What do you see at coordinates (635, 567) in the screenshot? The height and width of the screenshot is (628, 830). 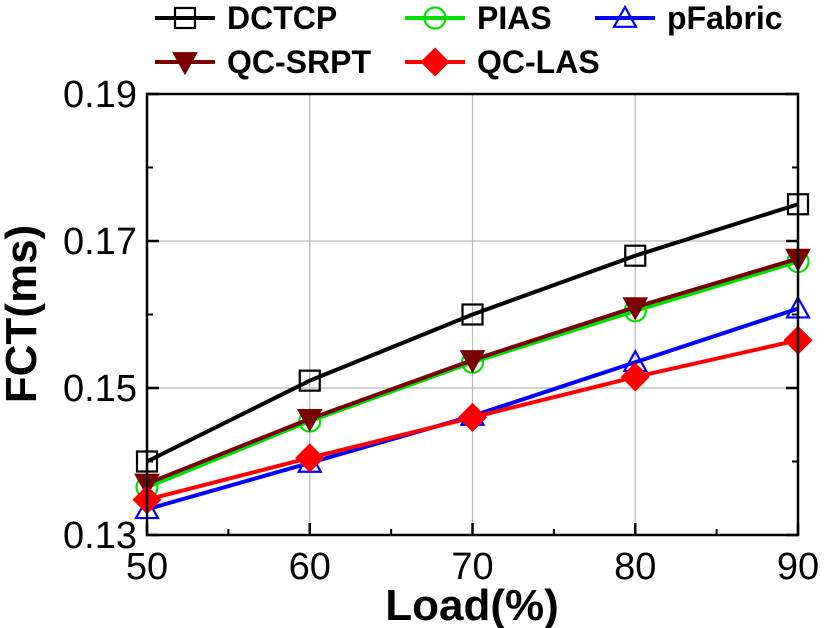 I see `x-tick-label: 80` at bounding box center [635, 567].